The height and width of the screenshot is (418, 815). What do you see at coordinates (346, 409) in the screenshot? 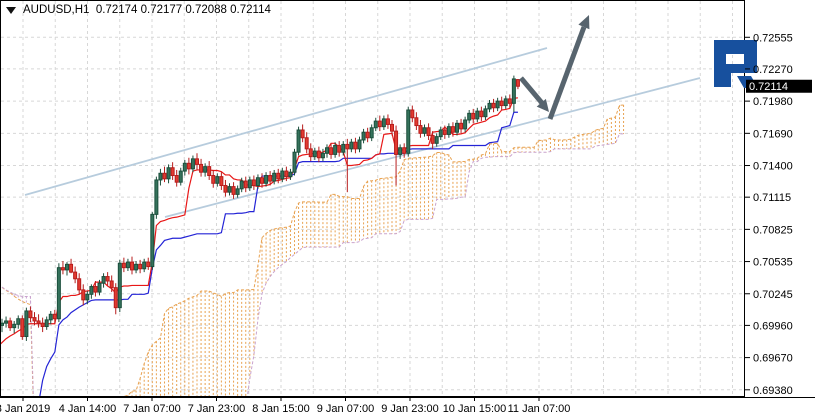
I see `time-axis-label: 9 Jan 07:00` at bounding box center [346, 409].